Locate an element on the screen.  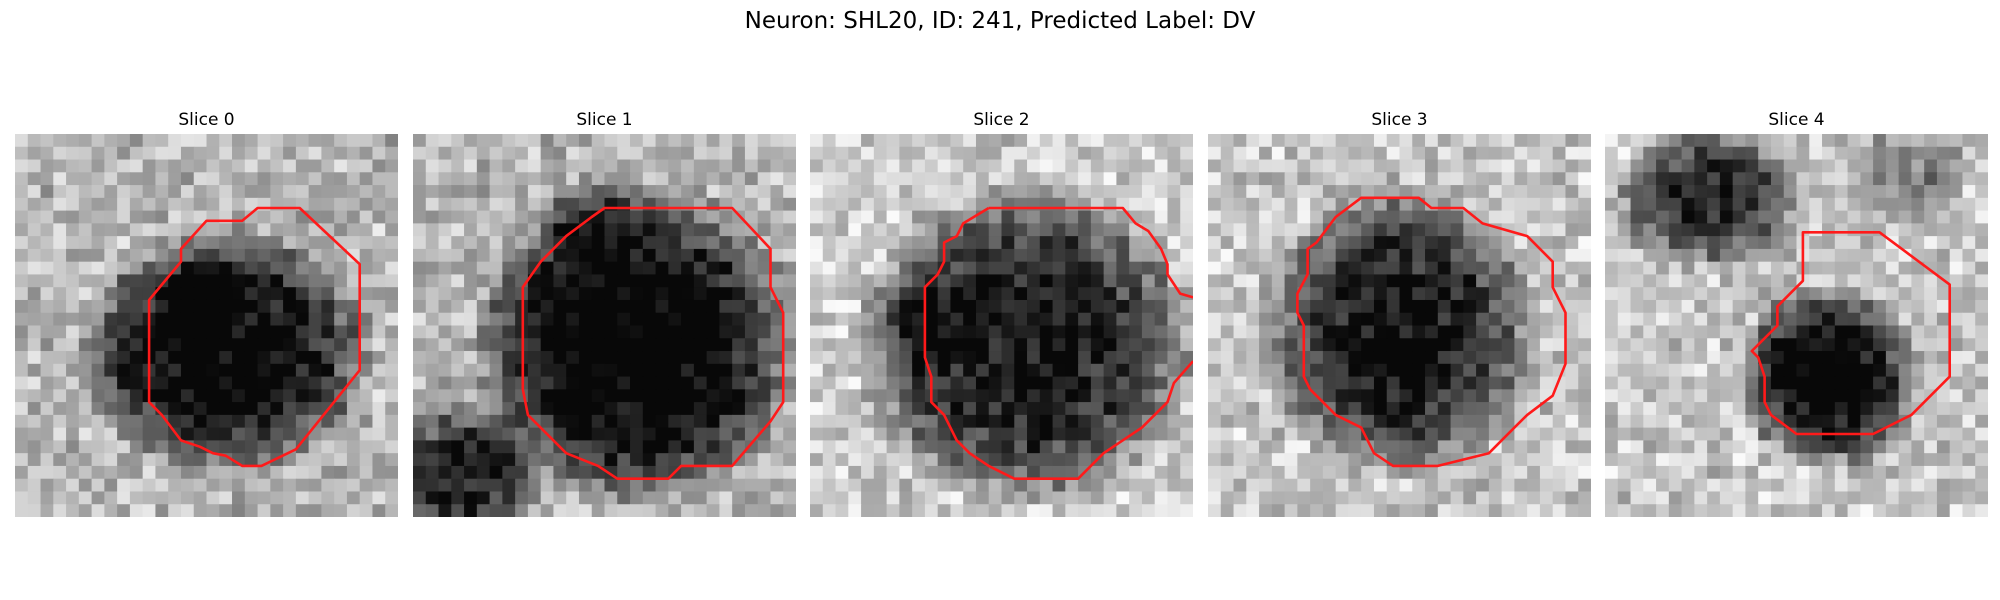
slice-title: Slice 3 is located at coordinates (1399, 120).